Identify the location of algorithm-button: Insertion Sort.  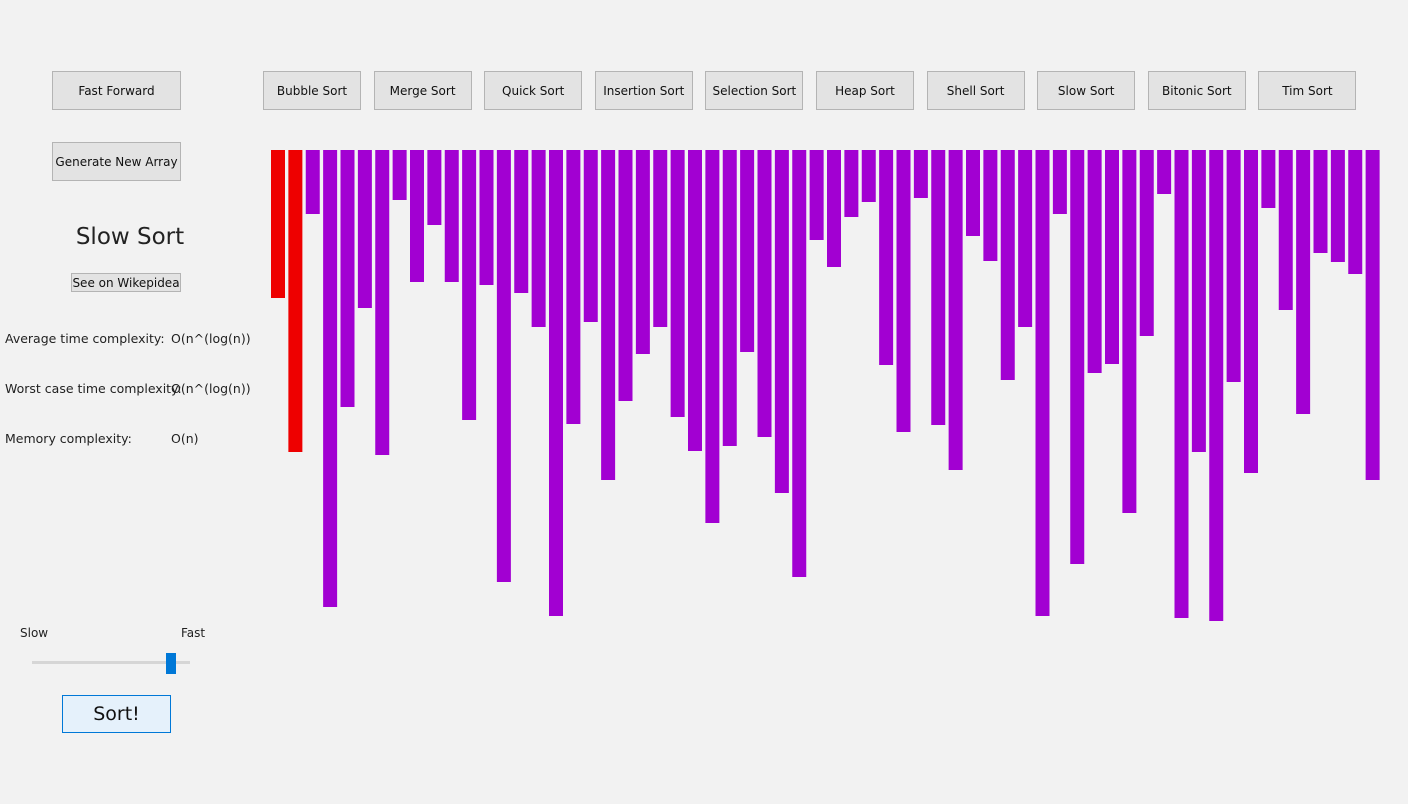
(643, 90).